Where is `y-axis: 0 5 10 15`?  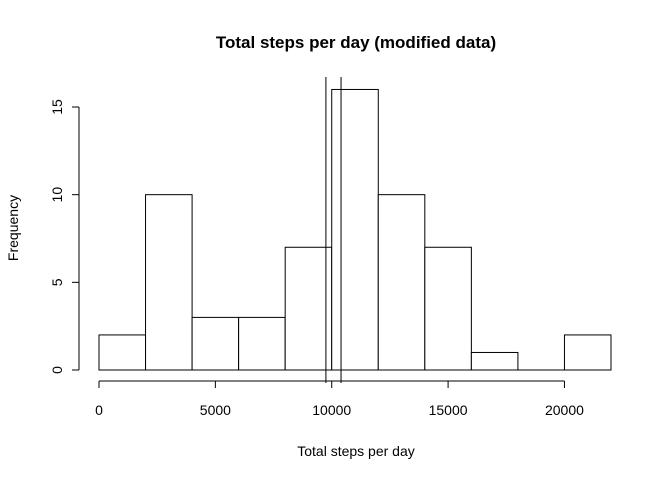 y-axis: 0 5 10 15 is located at coordinates (64, 236).